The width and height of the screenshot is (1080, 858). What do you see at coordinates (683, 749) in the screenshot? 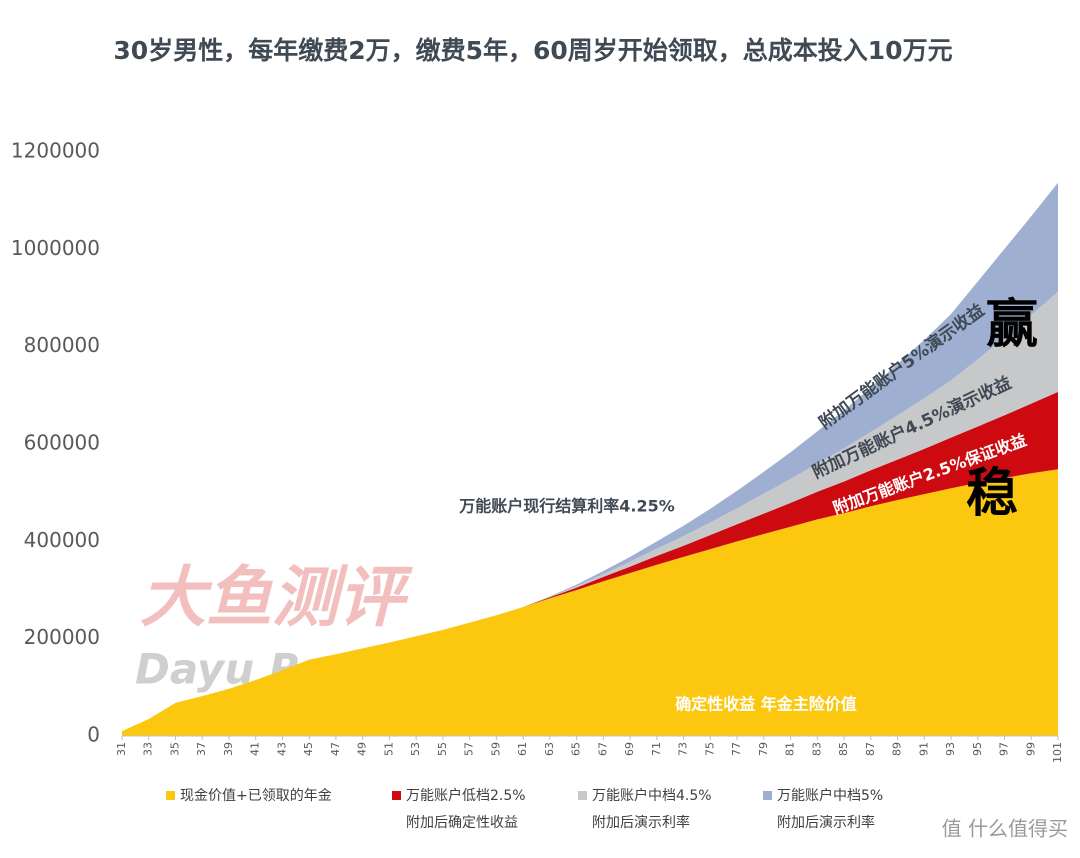
I see `x-tick-label: 73` at bounding box center [683, 749].